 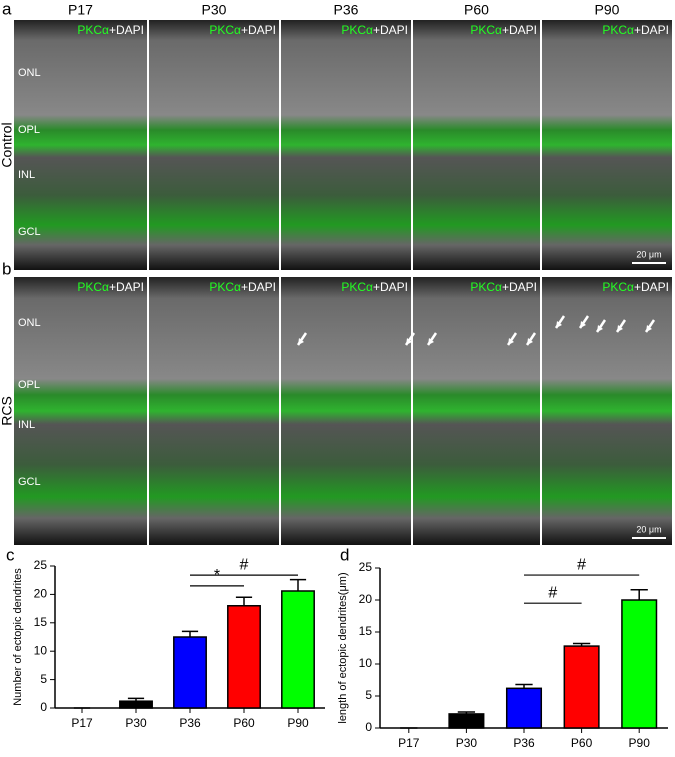 What do you see at coordinates (80, 10) in the screenshot?
I see `column-label: P17` at bounding box center [80, 10].